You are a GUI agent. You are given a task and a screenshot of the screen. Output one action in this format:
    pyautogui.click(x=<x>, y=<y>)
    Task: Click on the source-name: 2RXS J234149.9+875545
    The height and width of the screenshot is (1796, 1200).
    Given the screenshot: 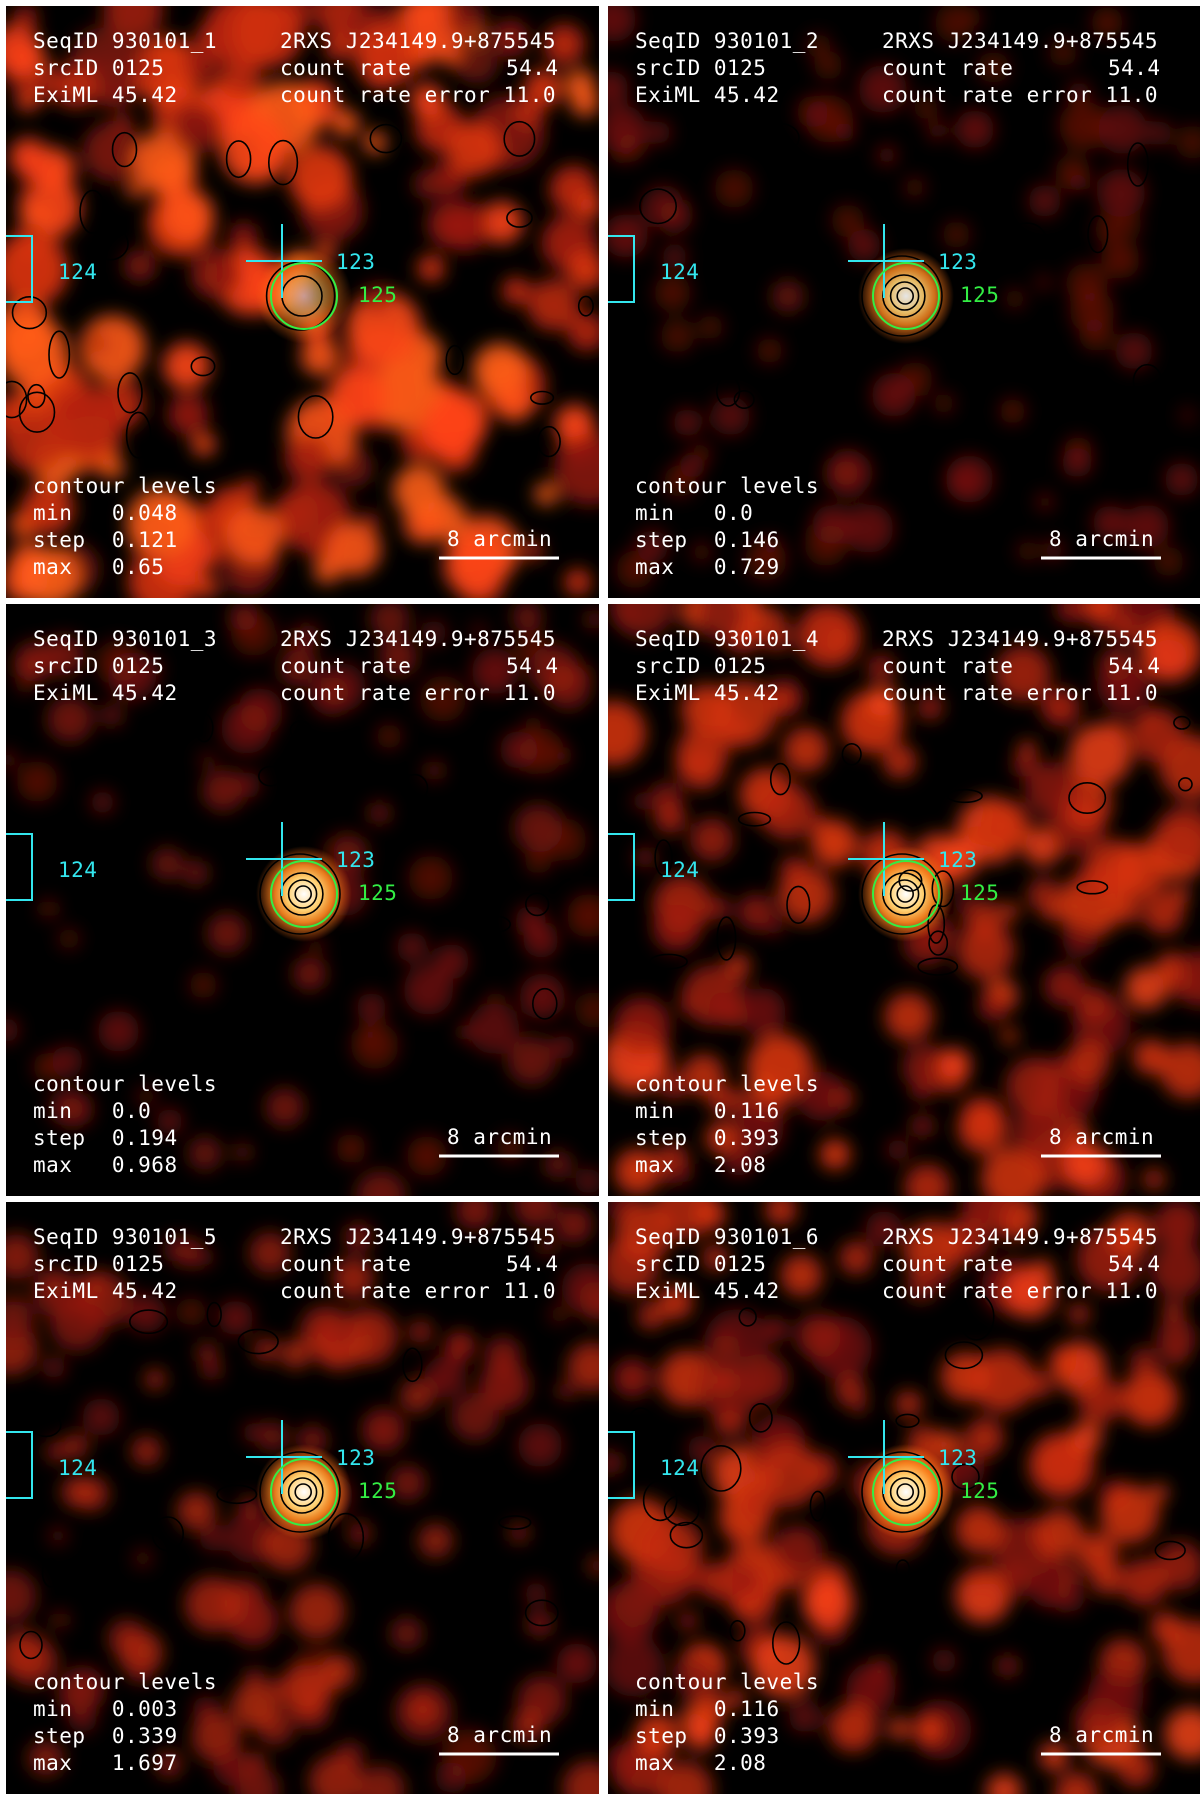 What is the action you would take?
    pyautogui.click(x=1020, y=1237)
    